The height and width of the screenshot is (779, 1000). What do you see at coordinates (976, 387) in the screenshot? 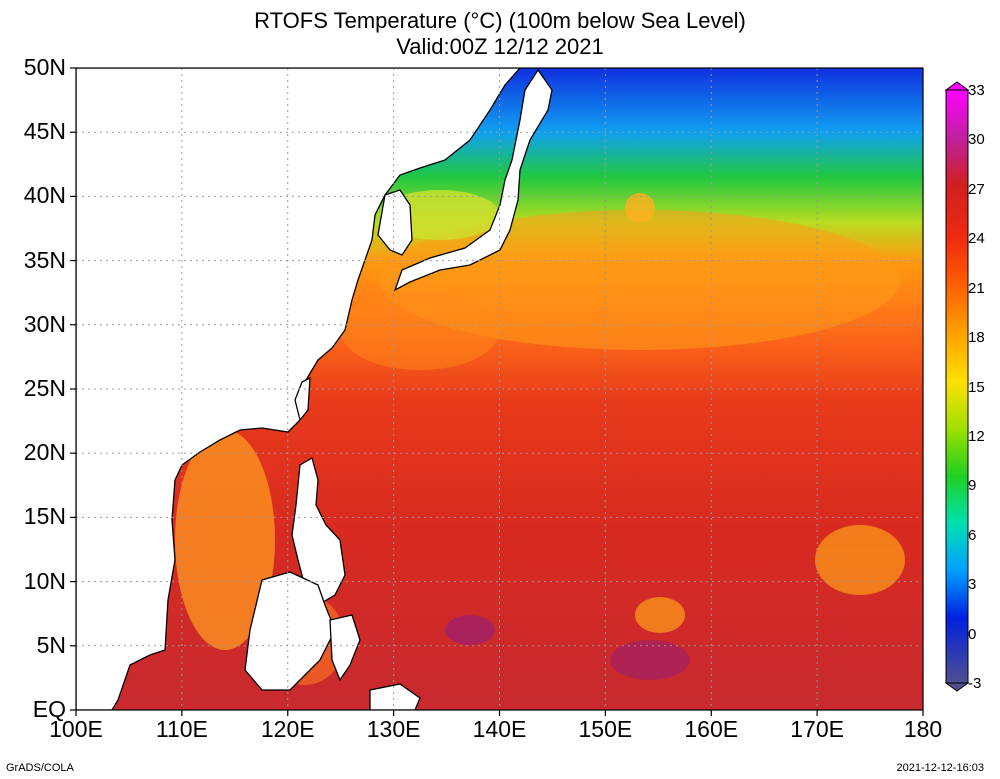
I see `colorbar-label: 15` at bounding box center [976, 387].